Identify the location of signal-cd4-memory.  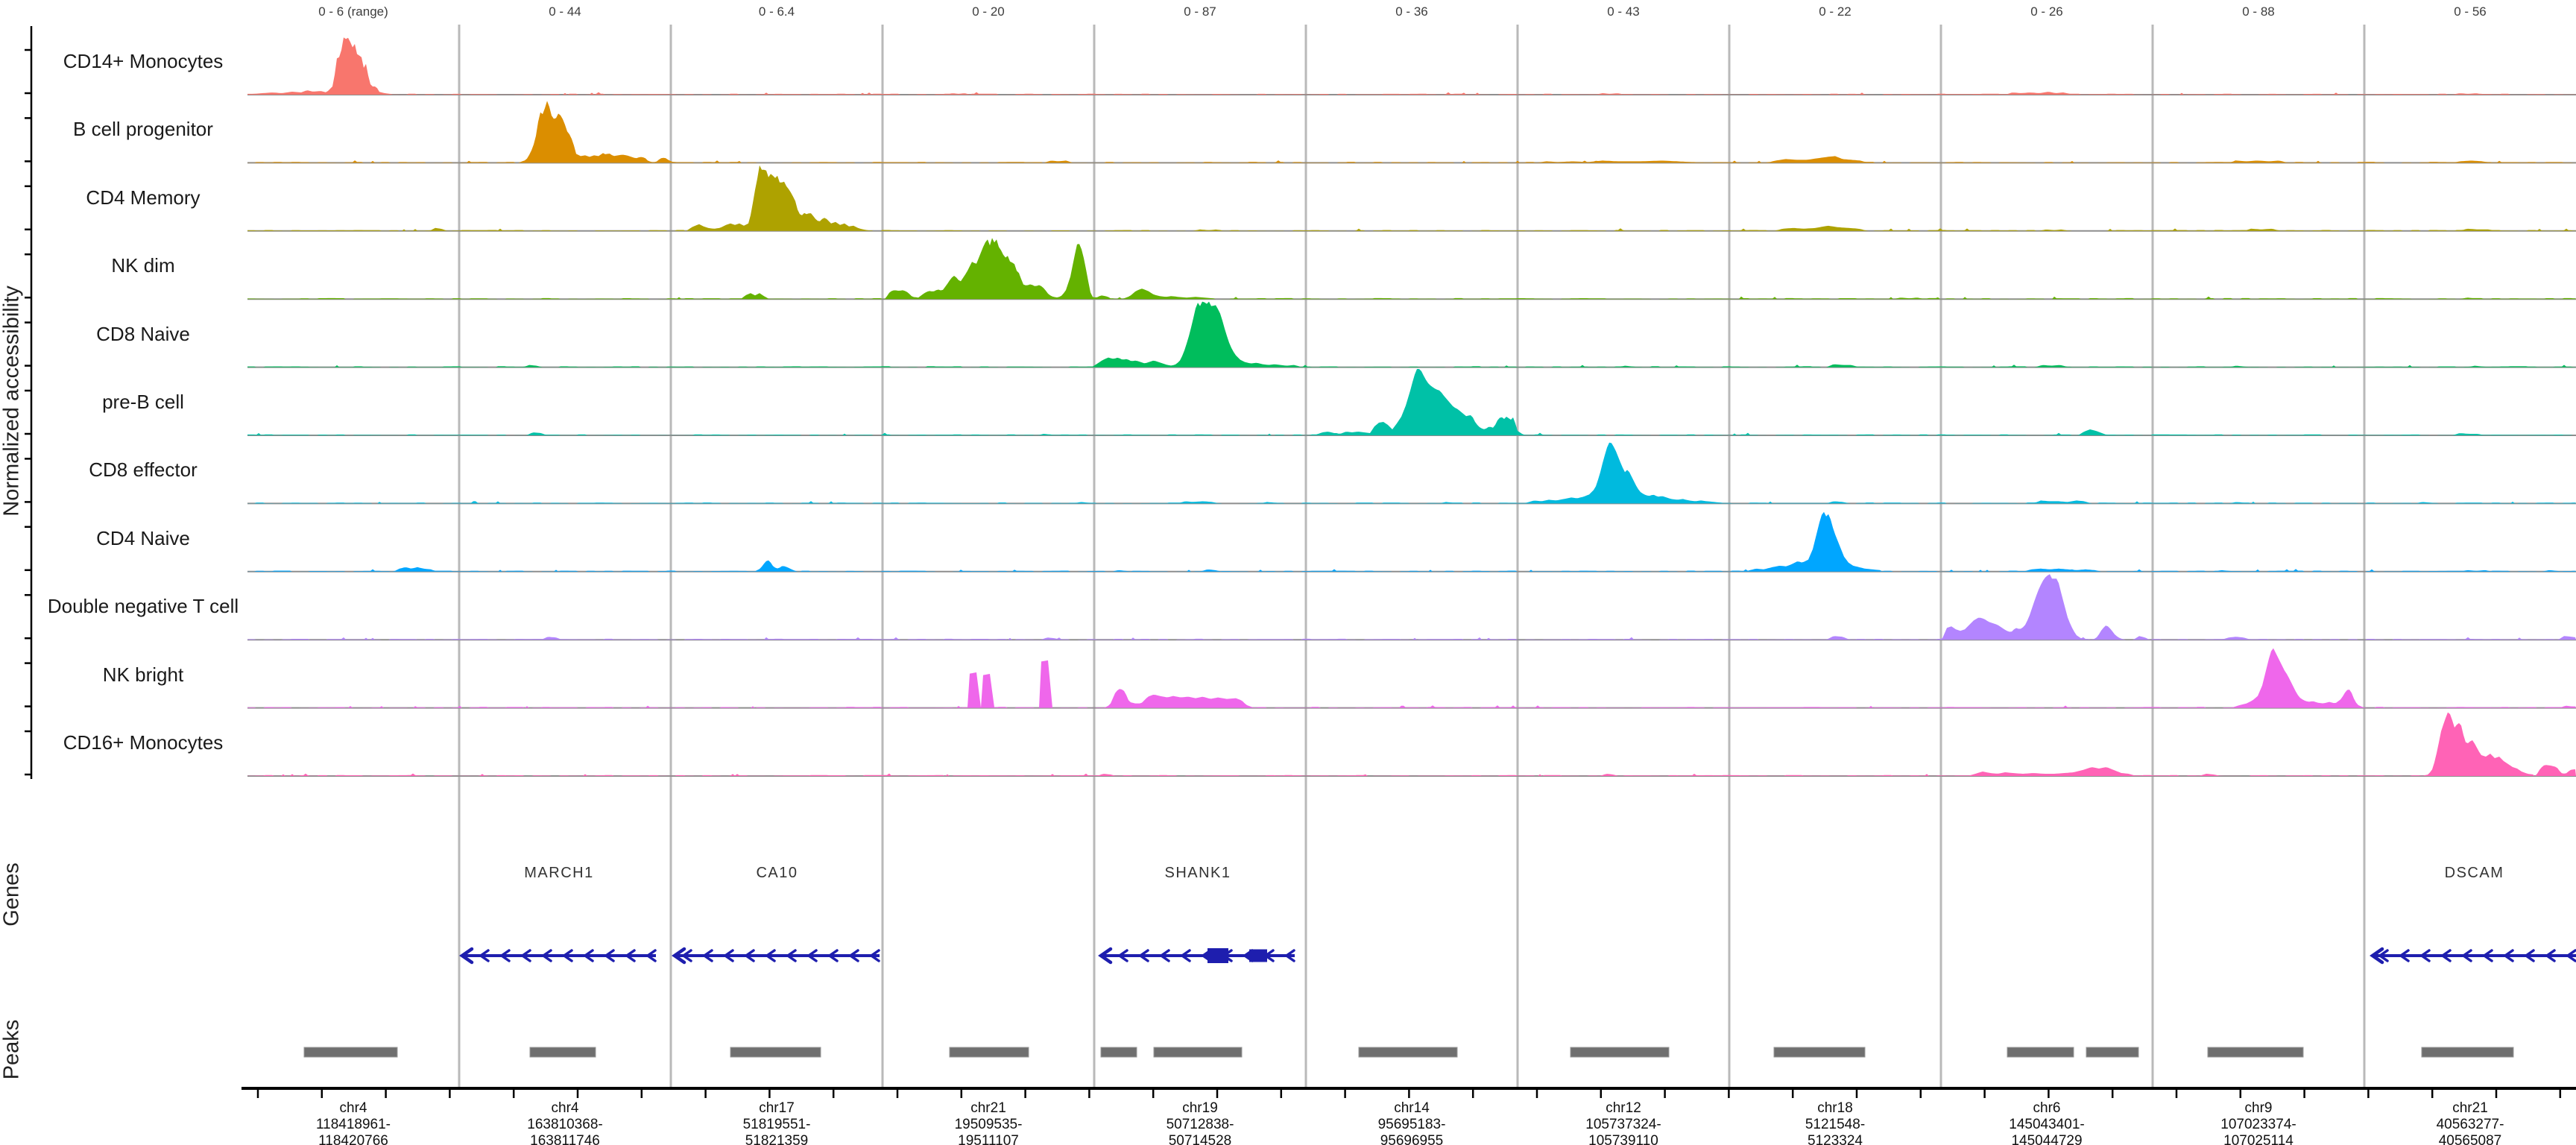
(1412, 198).